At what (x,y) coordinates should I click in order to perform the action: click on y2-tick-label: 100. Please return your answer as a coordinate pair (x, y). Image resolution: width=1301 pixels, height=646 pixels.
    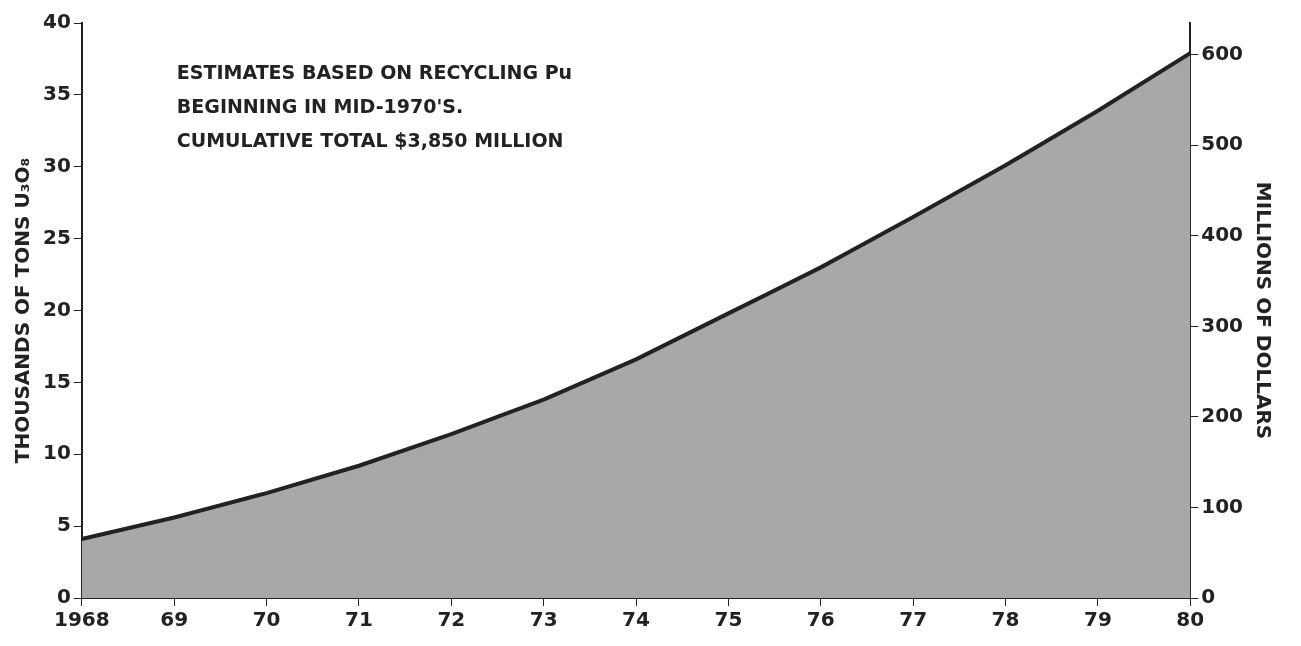
    Looking at the image, I should click on (1222, 505).